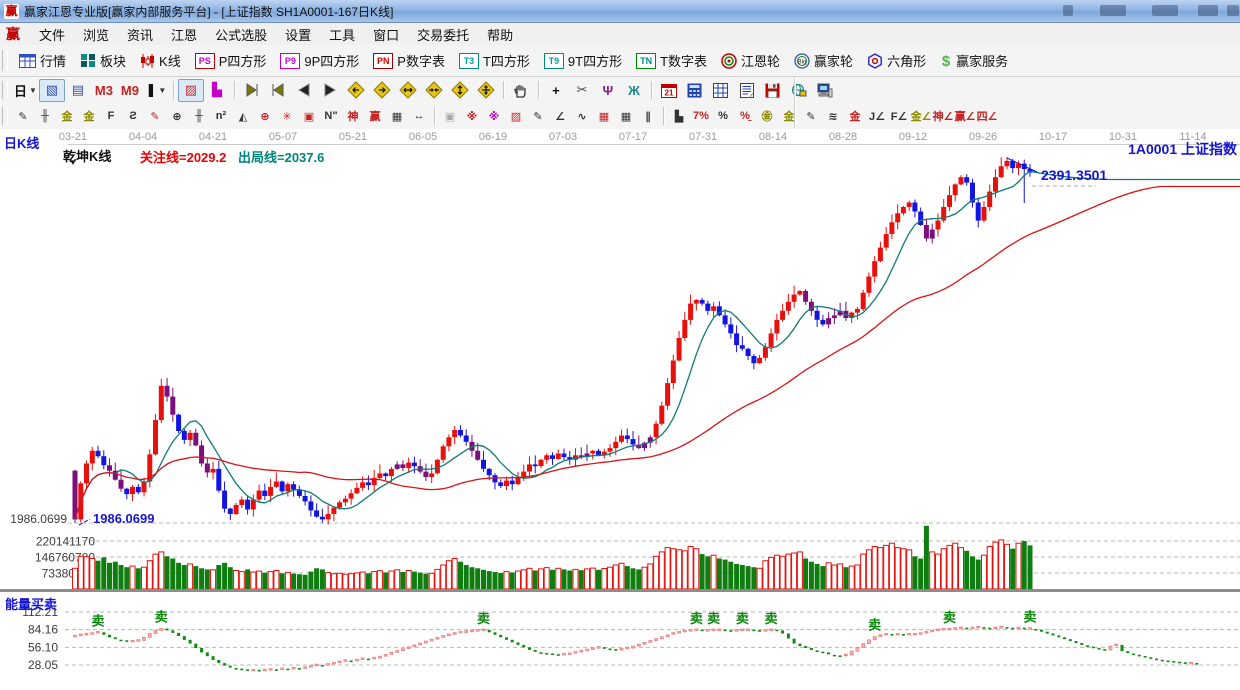 Image resolution: width=1240 pixels, height=690 pixels. I want to click on p-square-button: PS P四方形, so click(231, 61).